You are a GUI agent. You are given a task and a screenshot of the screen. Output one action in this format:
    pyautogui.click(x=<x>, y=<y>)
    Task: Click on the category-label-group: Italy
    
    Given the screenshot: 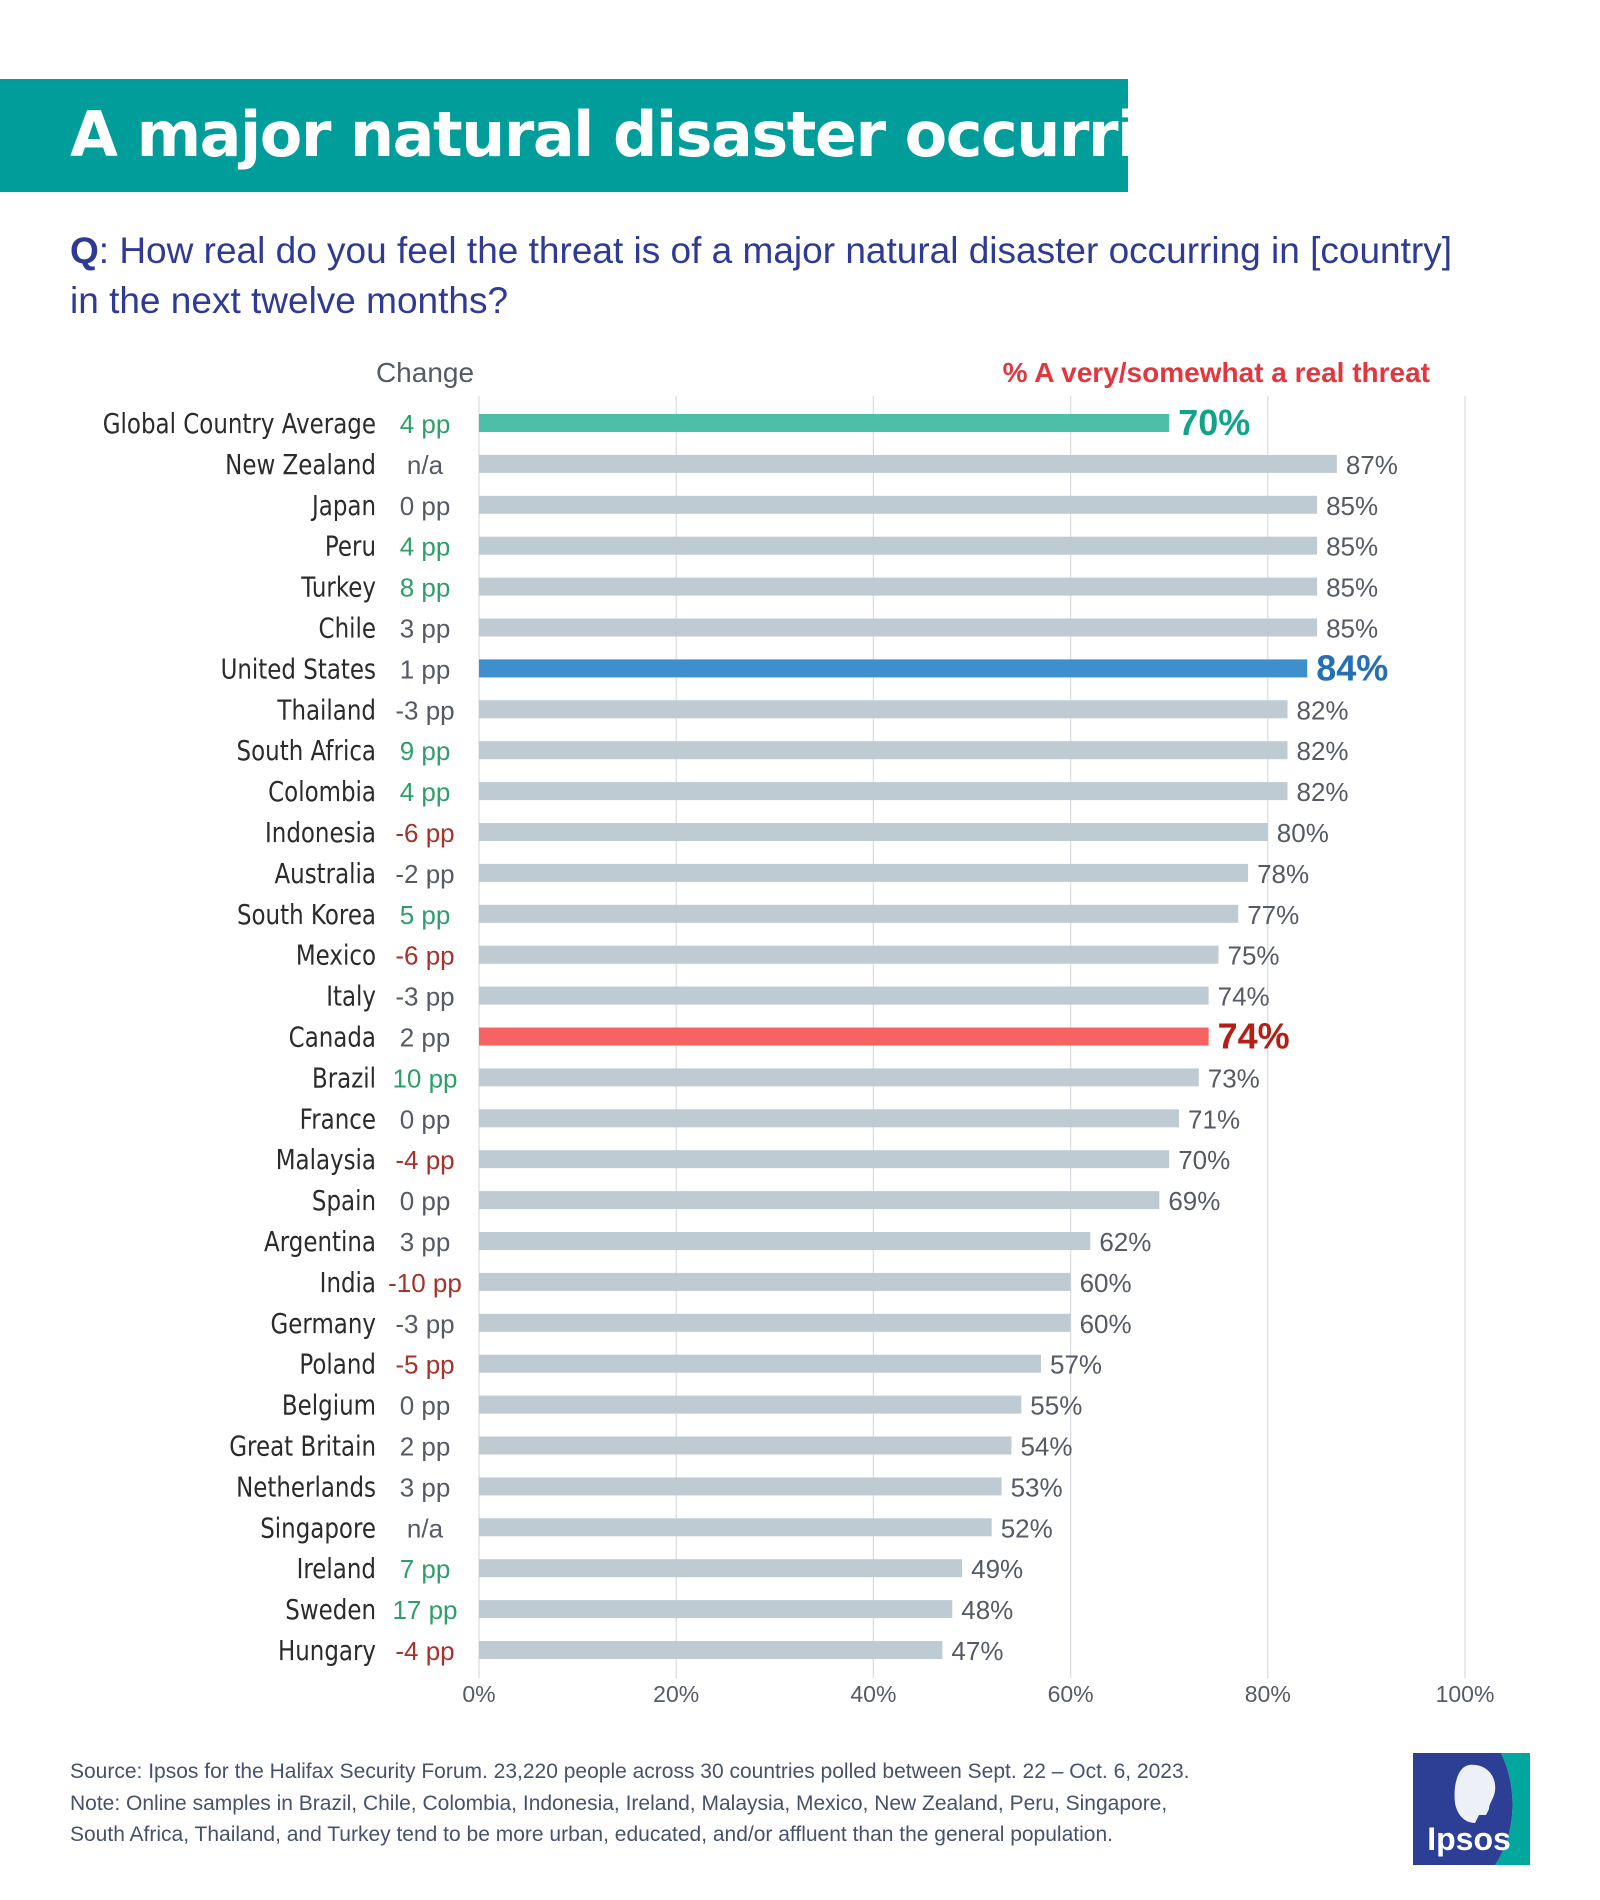 What is the action you would take?
    pyautogui.click(x=351, y=996)
    